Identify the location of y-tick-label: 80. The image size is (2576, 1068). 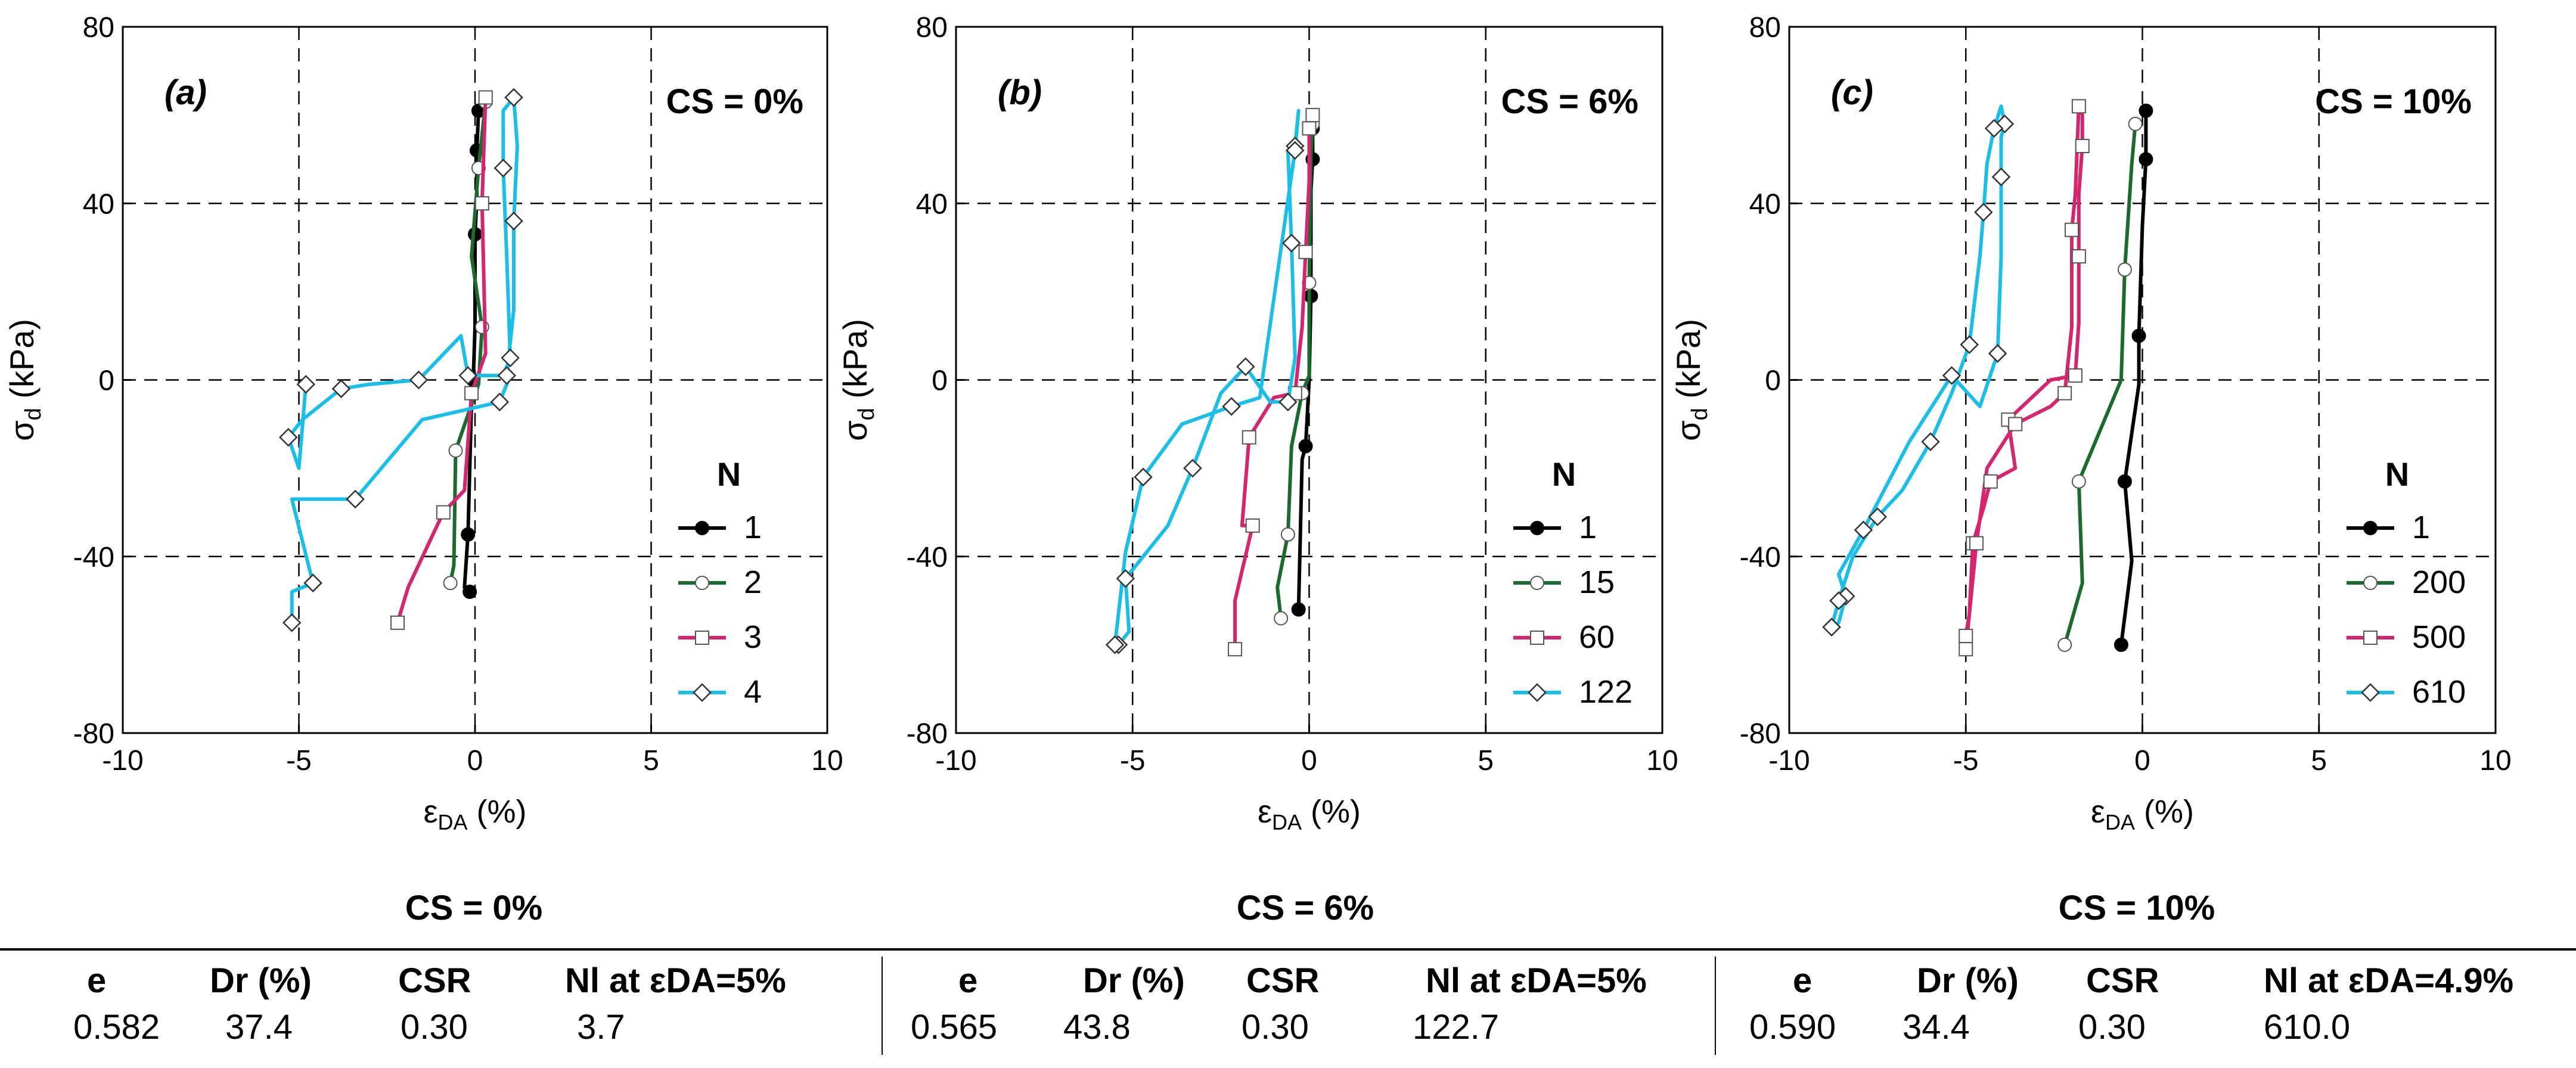
(1765, 28).